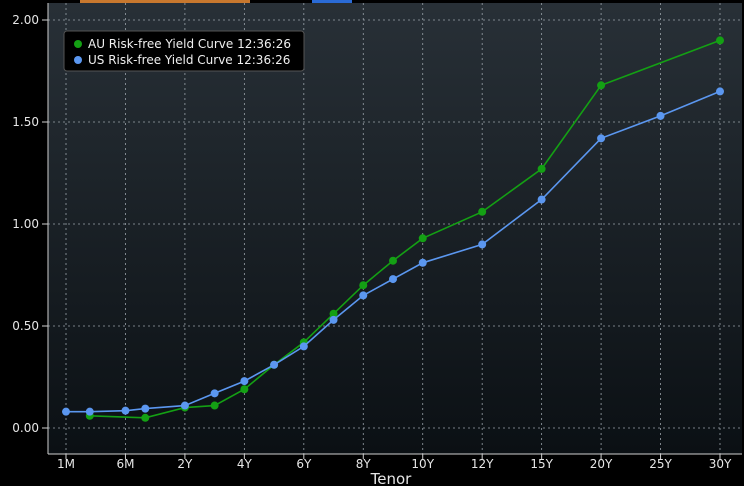  What do you see at coordinates (189, 60) in the screenshot?
I see `legend-entry: US Risk-free Yield Curve 12:36:26` at bounding box center [189, 60].